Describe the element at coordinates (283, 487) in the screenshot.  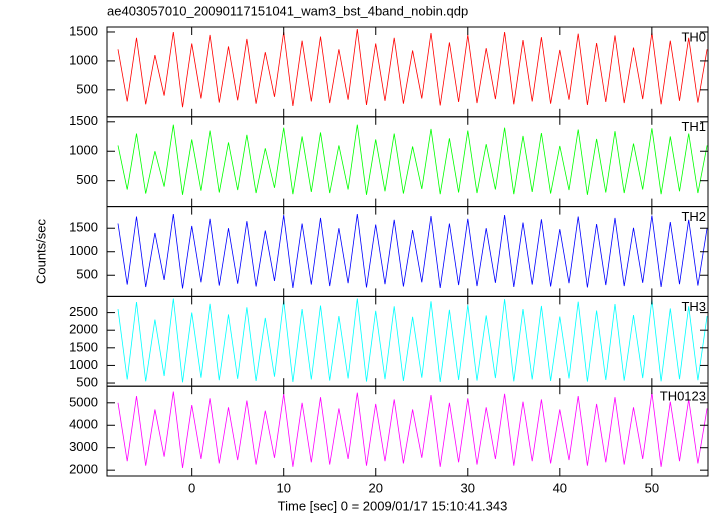
I see `x-tick-label: 10` at that location.